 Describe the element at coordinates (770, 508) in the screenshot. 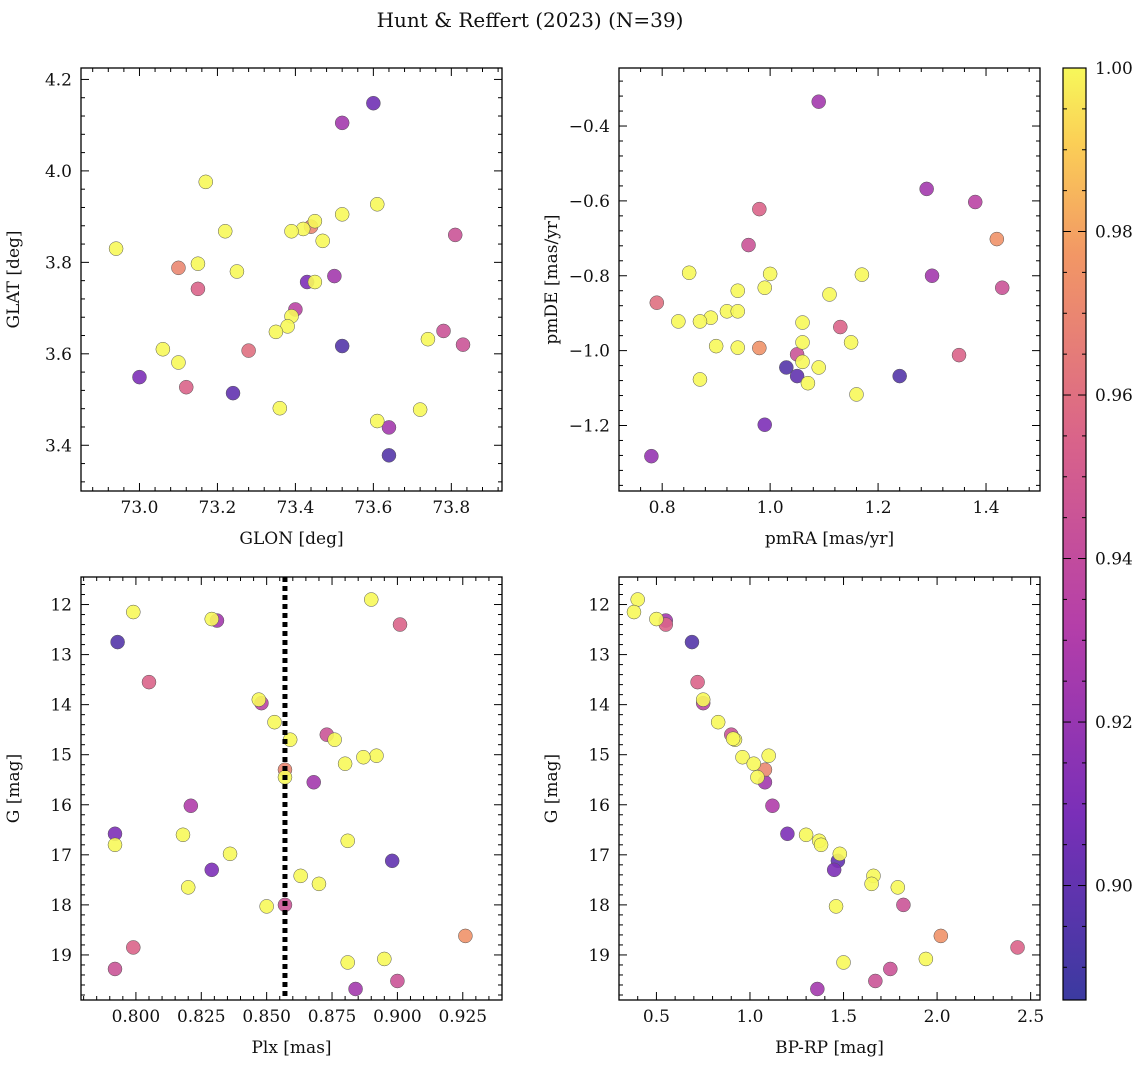

I see `x-tick-label: 1.0` at that location.